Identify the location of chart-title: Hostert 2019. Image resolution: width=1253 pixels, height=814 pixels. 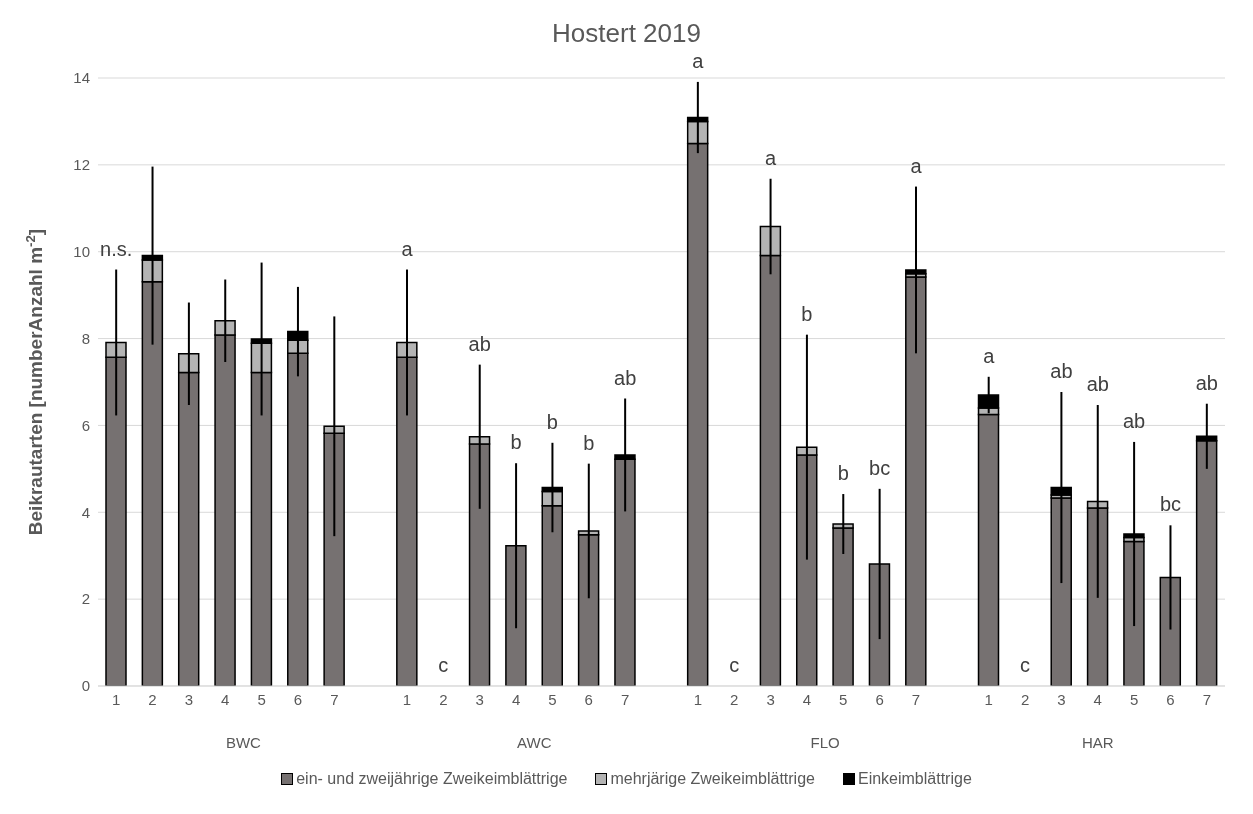
(626, 33).